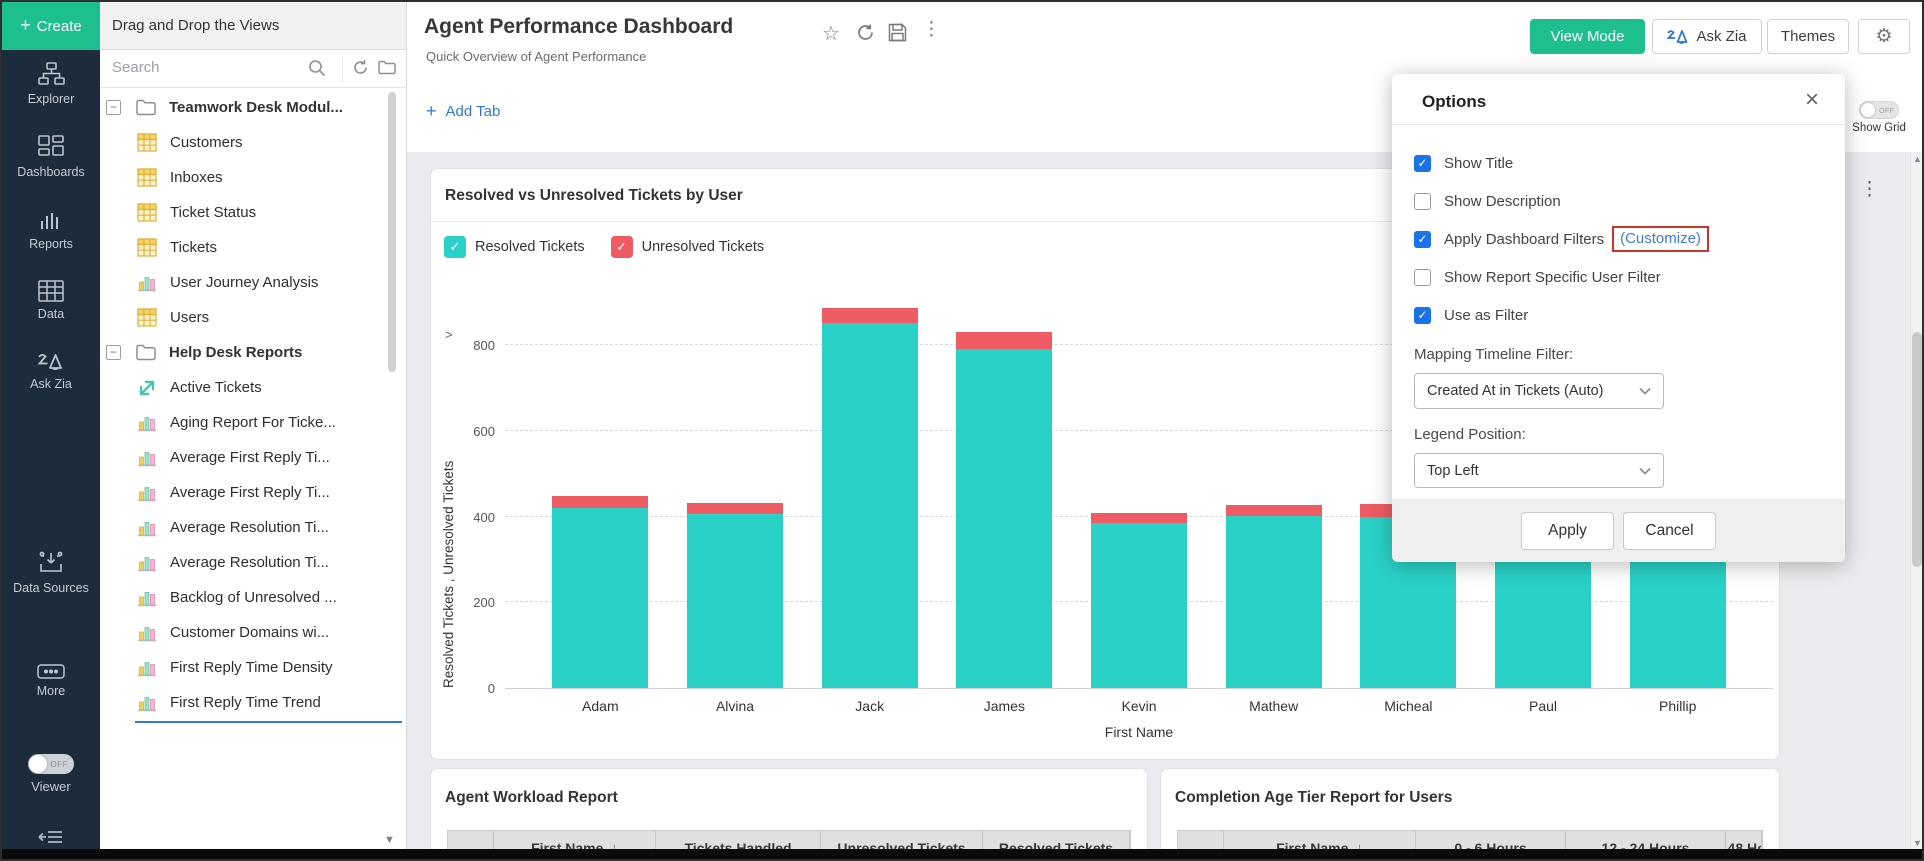  Describe the element at coordinates (1917, 843) in the screenshot. I see `scroll-down-icon: ▼` at that location.